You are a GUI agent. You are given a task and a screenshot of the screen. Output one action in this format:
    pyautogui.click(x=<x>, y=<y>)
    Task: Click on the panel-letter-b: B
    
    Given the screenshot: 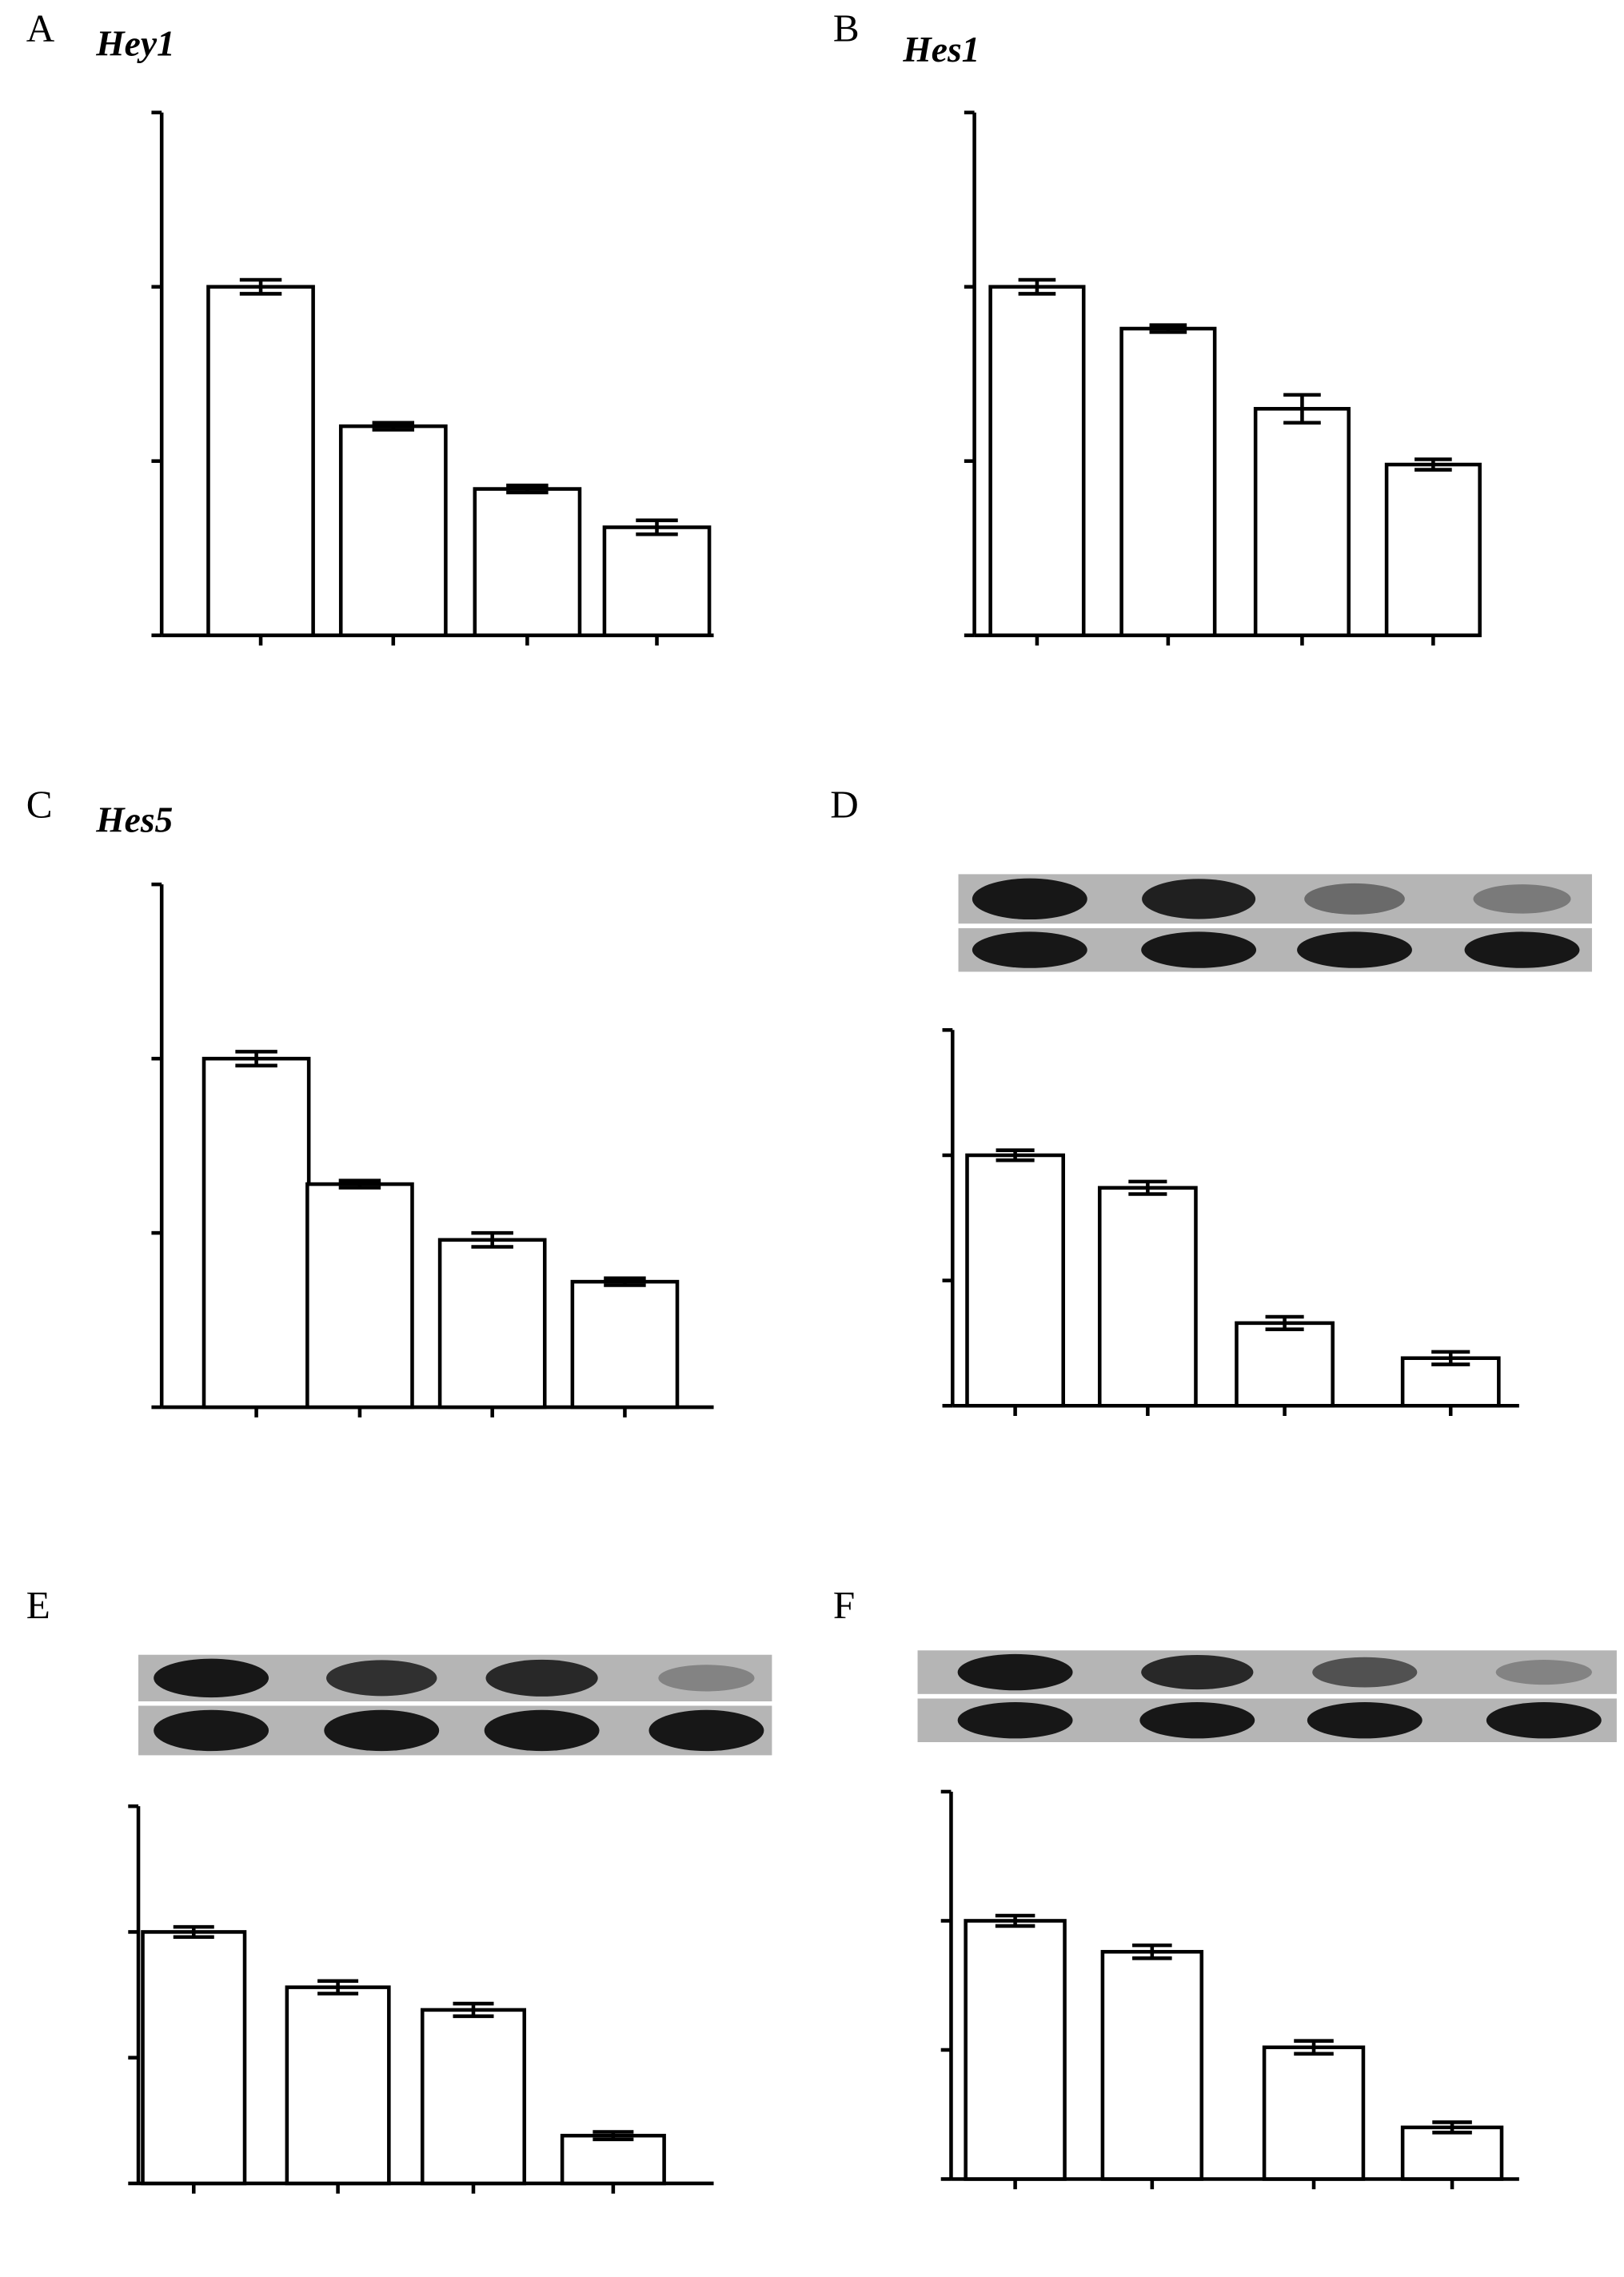 What is the action you would take?
    pyautogui.click(x=847, y=28)
    